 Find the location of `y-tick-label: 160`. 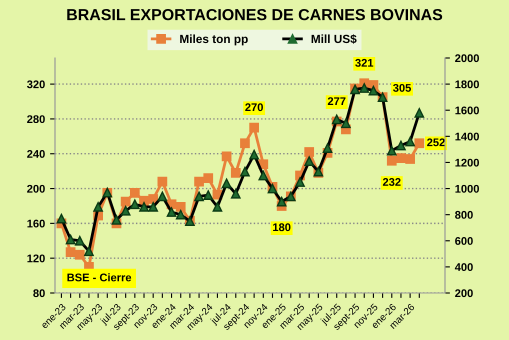

y-tick-label: 160 is located at coordinates (36, 224).